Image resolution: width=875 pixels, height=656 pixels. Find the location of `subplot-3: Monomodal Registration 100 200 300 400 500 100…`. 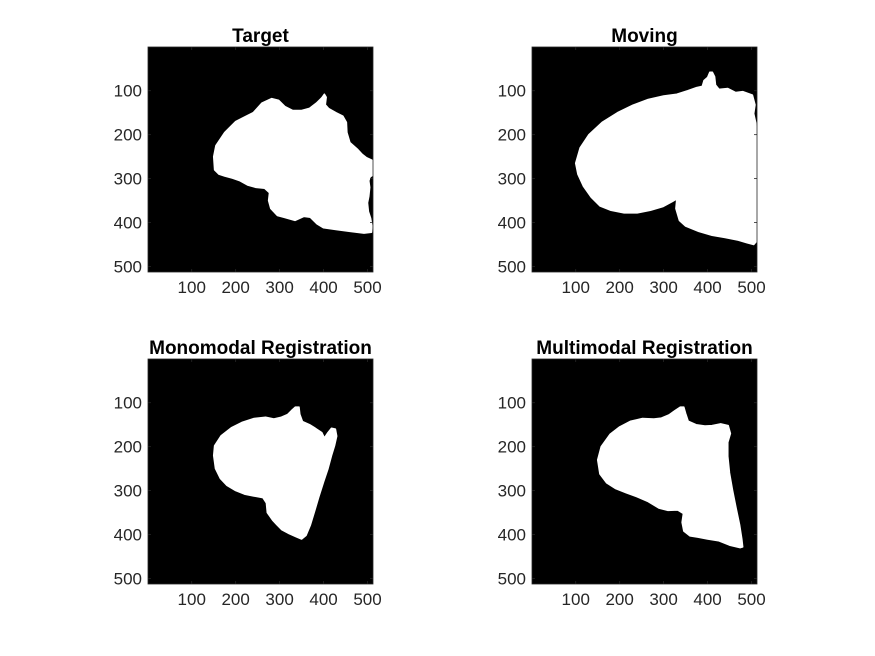

subplot-3: Monomodal Registration 100 200 300 400 500 100… is located at coordinates (248, 473).